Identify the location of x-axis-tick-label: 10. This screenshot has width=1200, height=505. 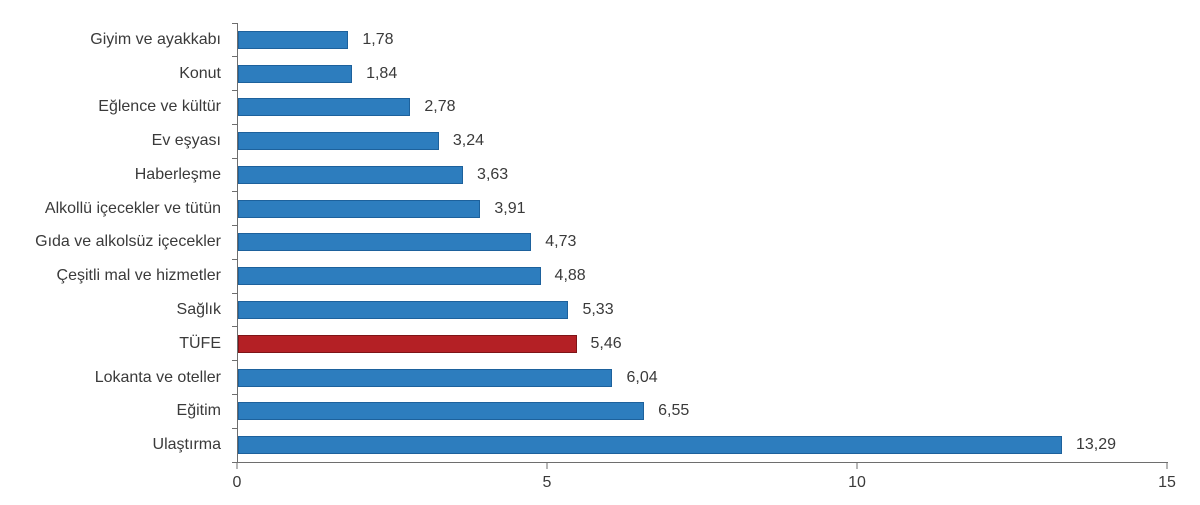
(857, 482).